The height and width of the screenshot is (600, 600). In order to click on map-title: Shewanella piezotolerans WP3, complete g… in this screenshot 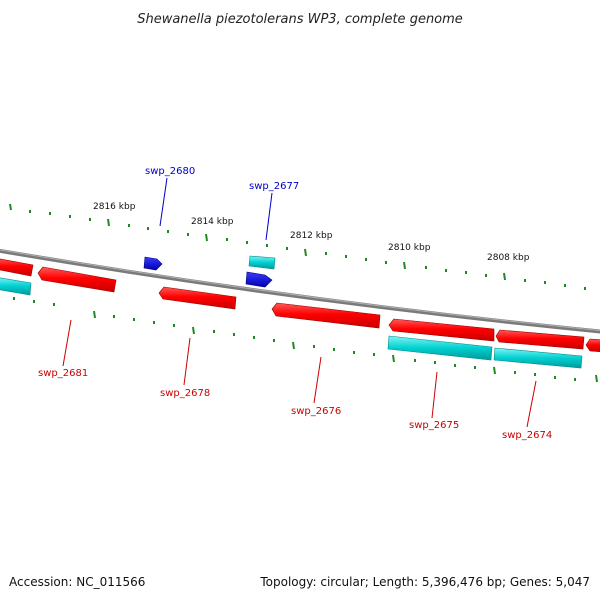, I will do `click(300, 19)`.